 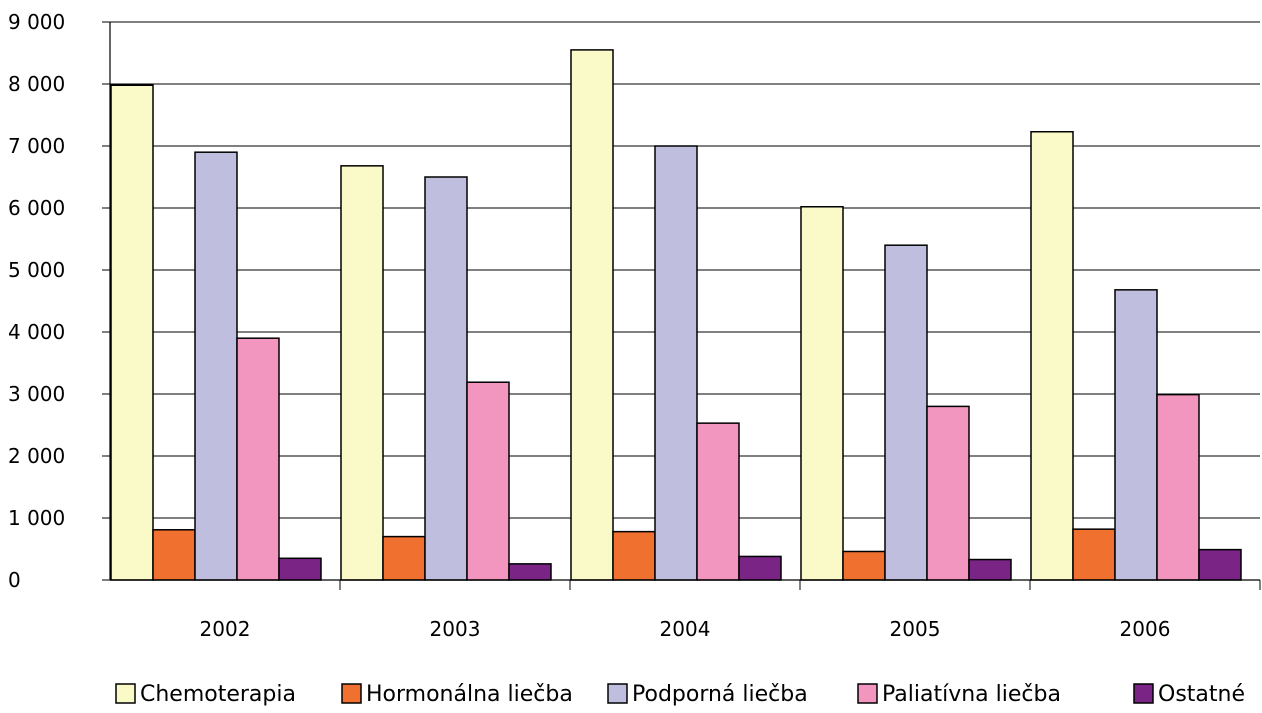 What do you see at coordinates (300, 569) in the screenshot?
I see `bar-5-2002` at bounding box center [300, 569].